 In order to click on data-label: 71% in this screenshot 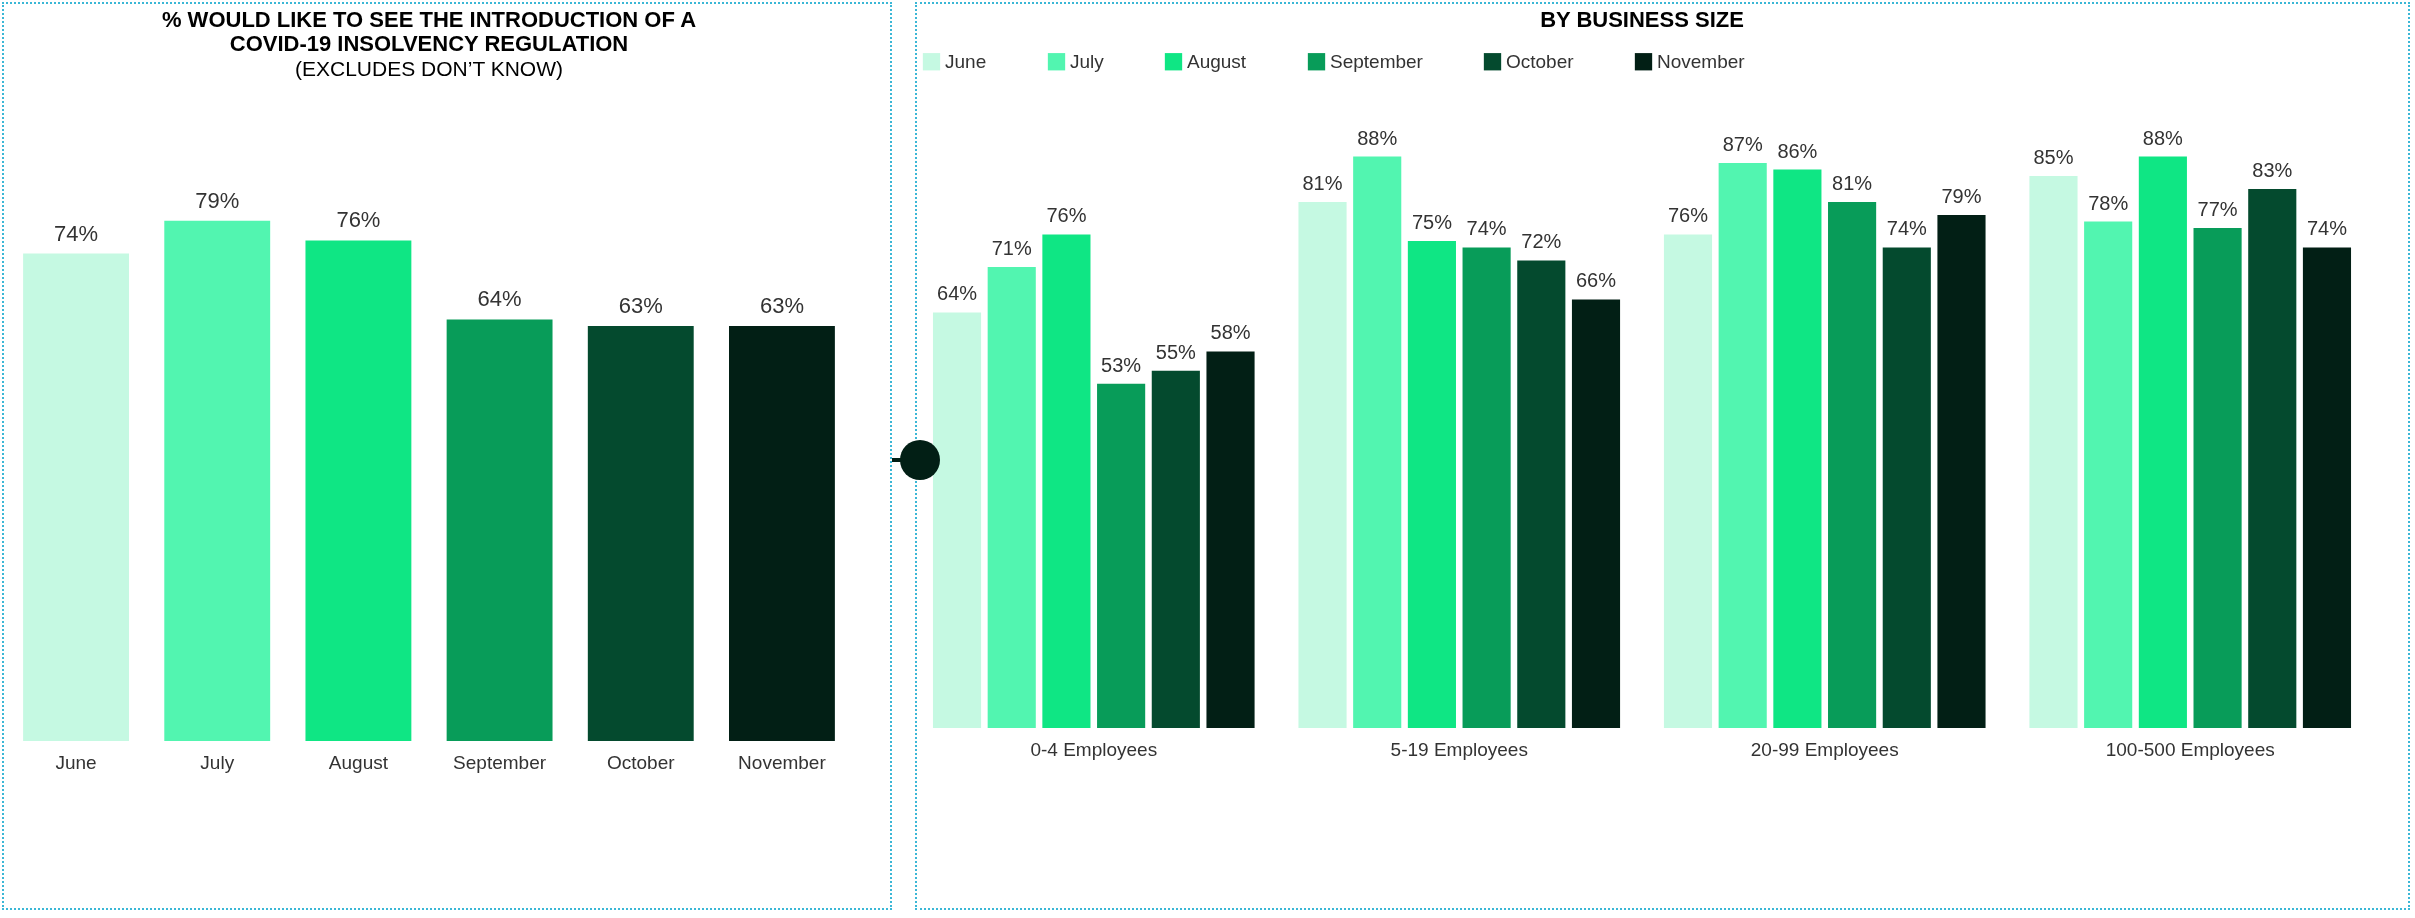, I will do `click(1011, 247)`.